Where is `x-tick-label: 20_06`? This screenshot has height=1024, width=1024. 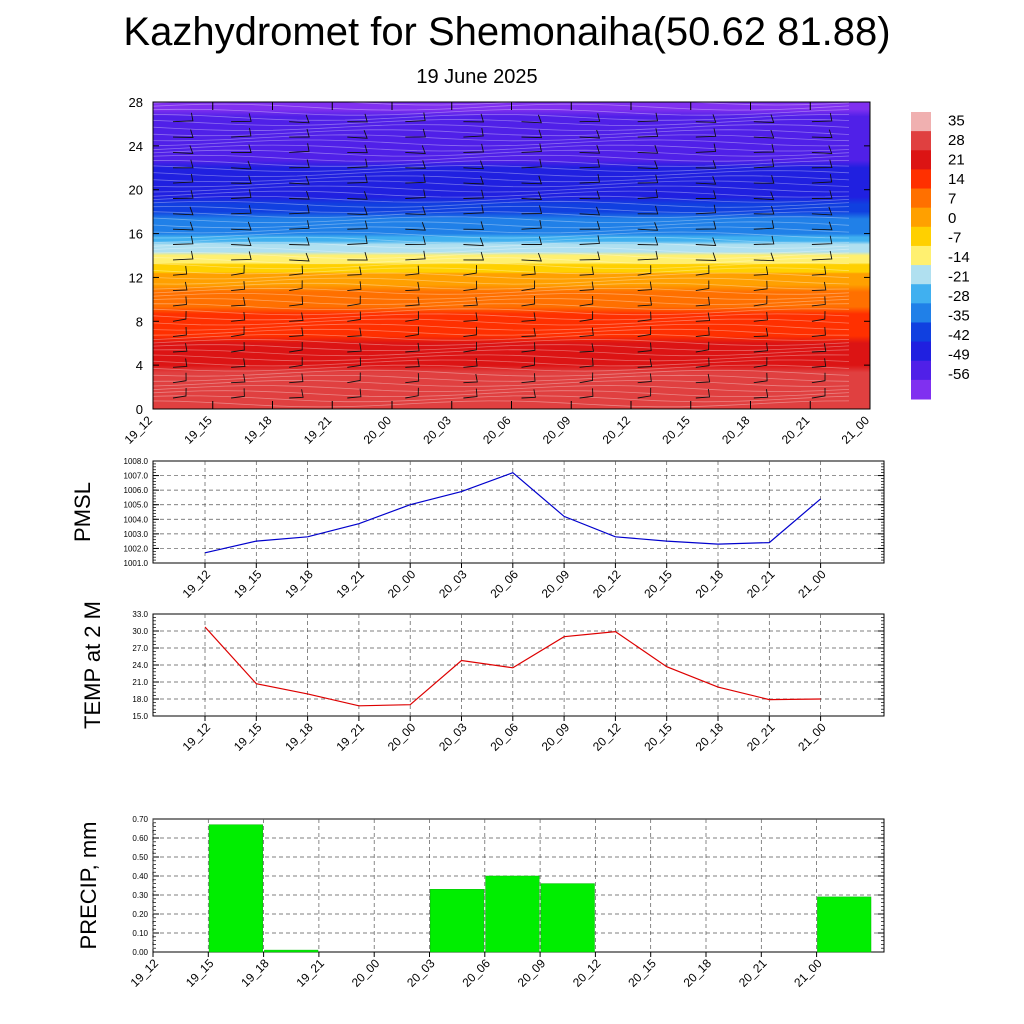 x-tick-label: 20_06 is located at coordinates (504, 737).